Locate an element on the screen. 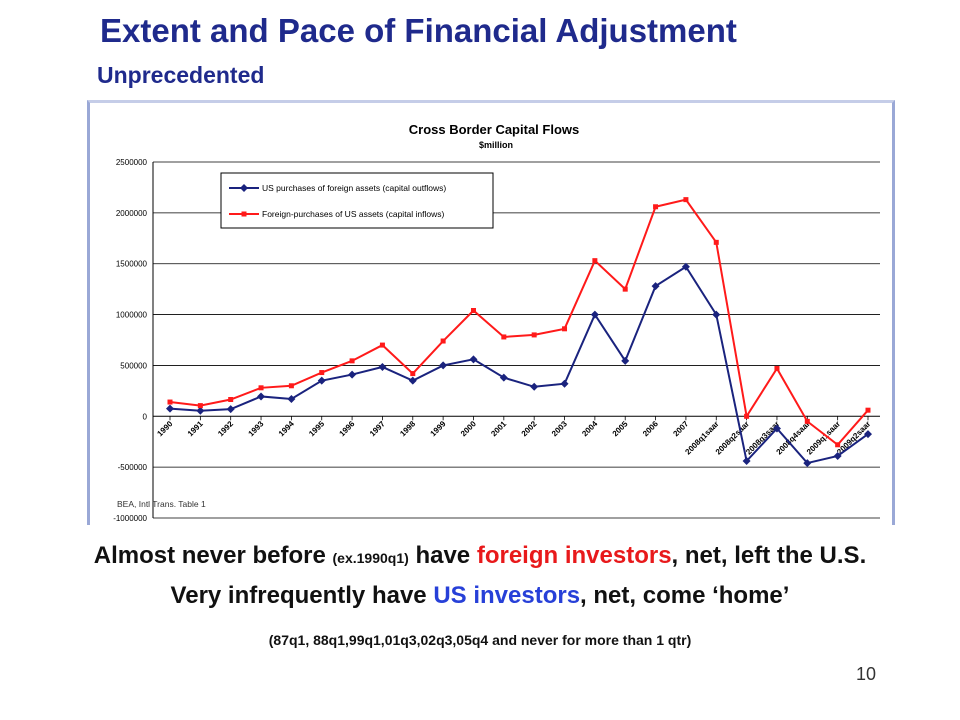 This screenshot has height=720, width=960. x-tick-label: 2005 is located at coordinates (620, 428).